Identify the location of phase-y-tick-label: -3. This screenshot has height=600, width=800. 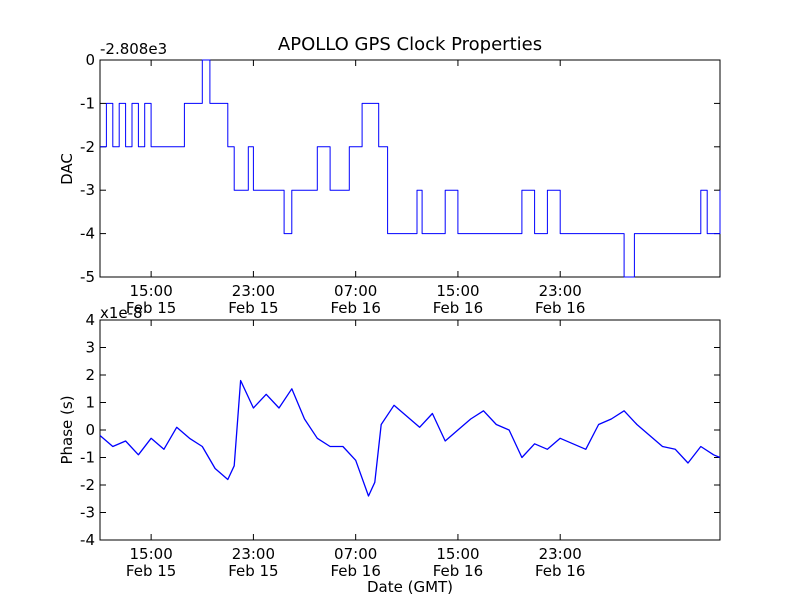
(87, 513).